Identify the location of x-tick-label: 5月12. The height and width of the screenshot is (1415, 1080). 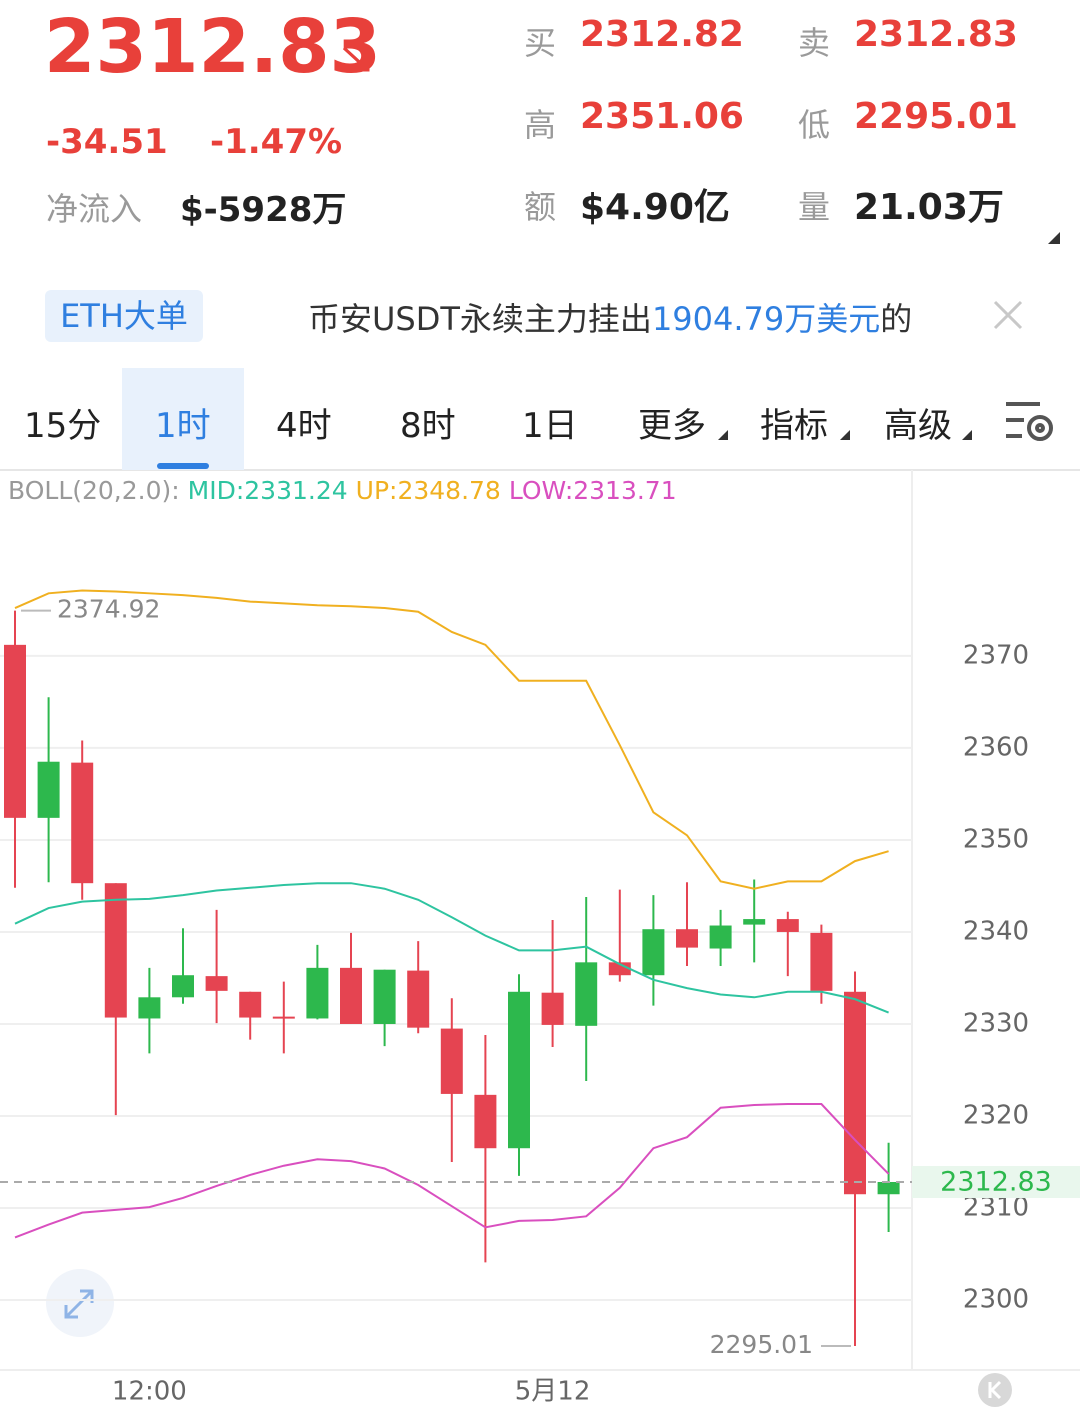
(553, 1392).